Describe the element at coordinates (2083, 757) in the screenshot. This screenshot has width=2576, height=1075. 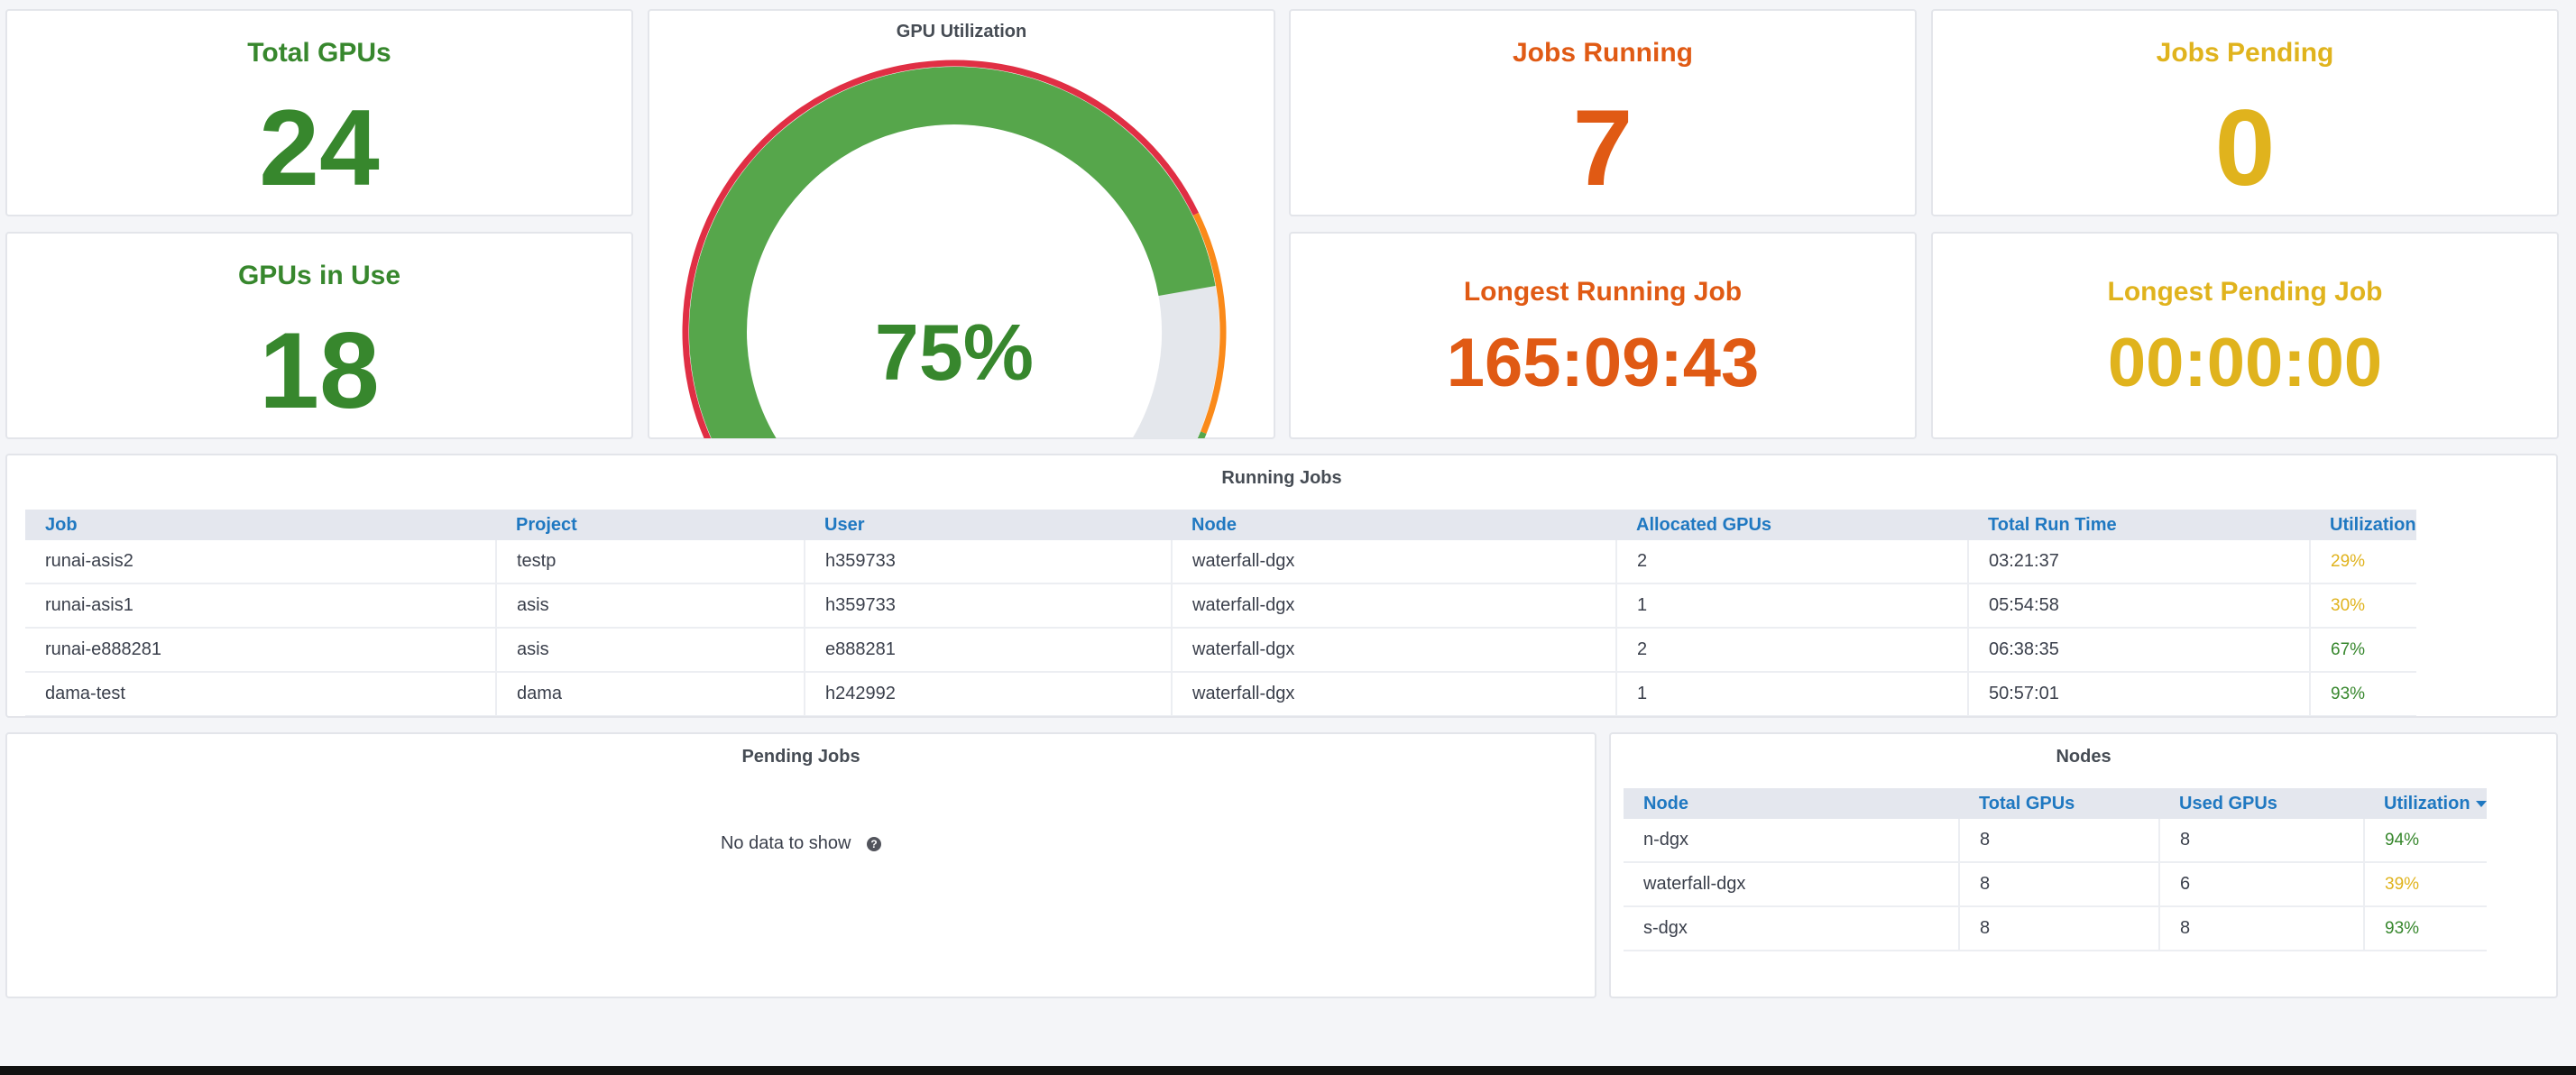
I see `nodes-title: Nodes` at that location.